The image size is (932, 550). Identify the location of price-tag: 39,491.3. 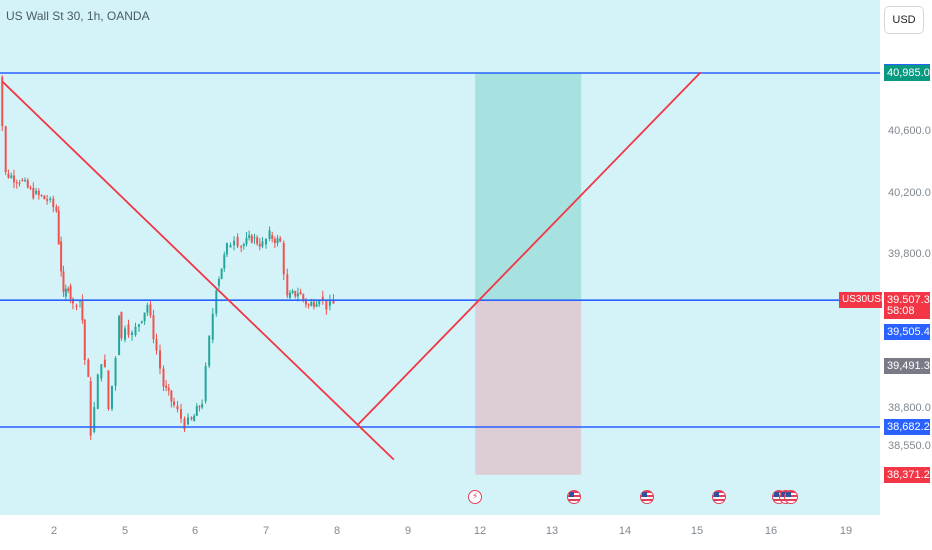
(907, 365).